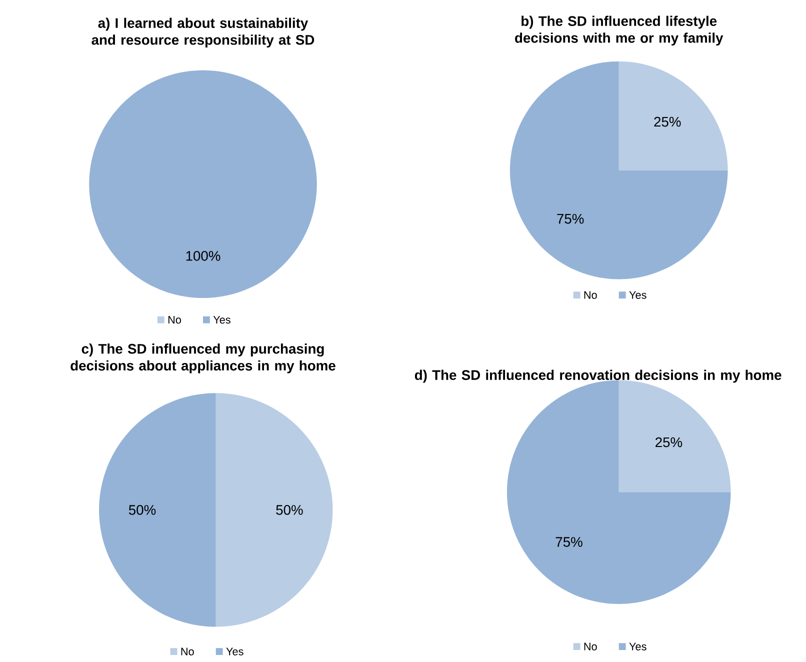 Image resolution: width=806 pixels, height=662 pixels. Describe the element at coordinates (203, 255) in the screenshot. I see `data-label: 100%` at that location.